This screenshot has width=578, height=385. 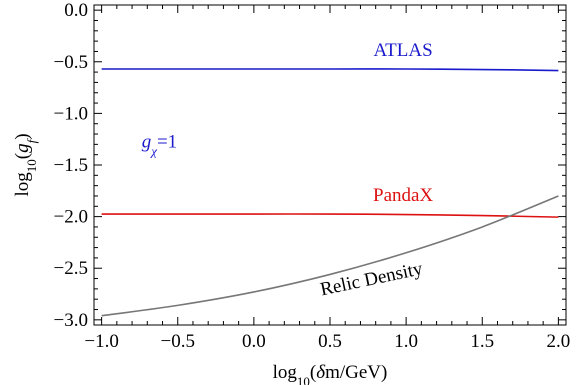 I want to click on coupling-annotation: gχ=1, so click(x=159, y=144).